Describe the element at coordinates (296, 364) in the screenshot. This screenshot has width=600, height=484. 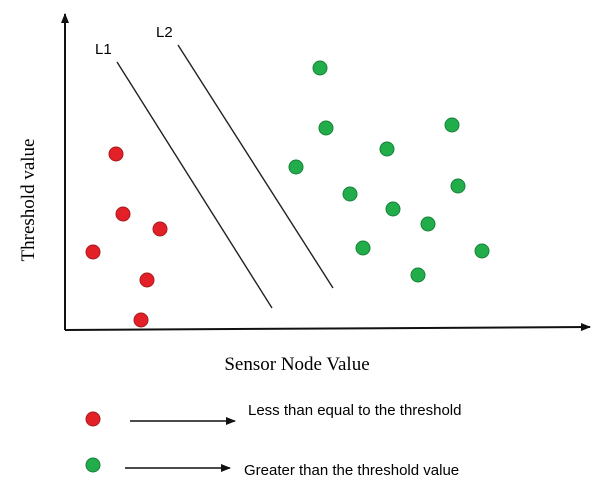
I see `x-axis-label: Sensor Node Value` at that location.